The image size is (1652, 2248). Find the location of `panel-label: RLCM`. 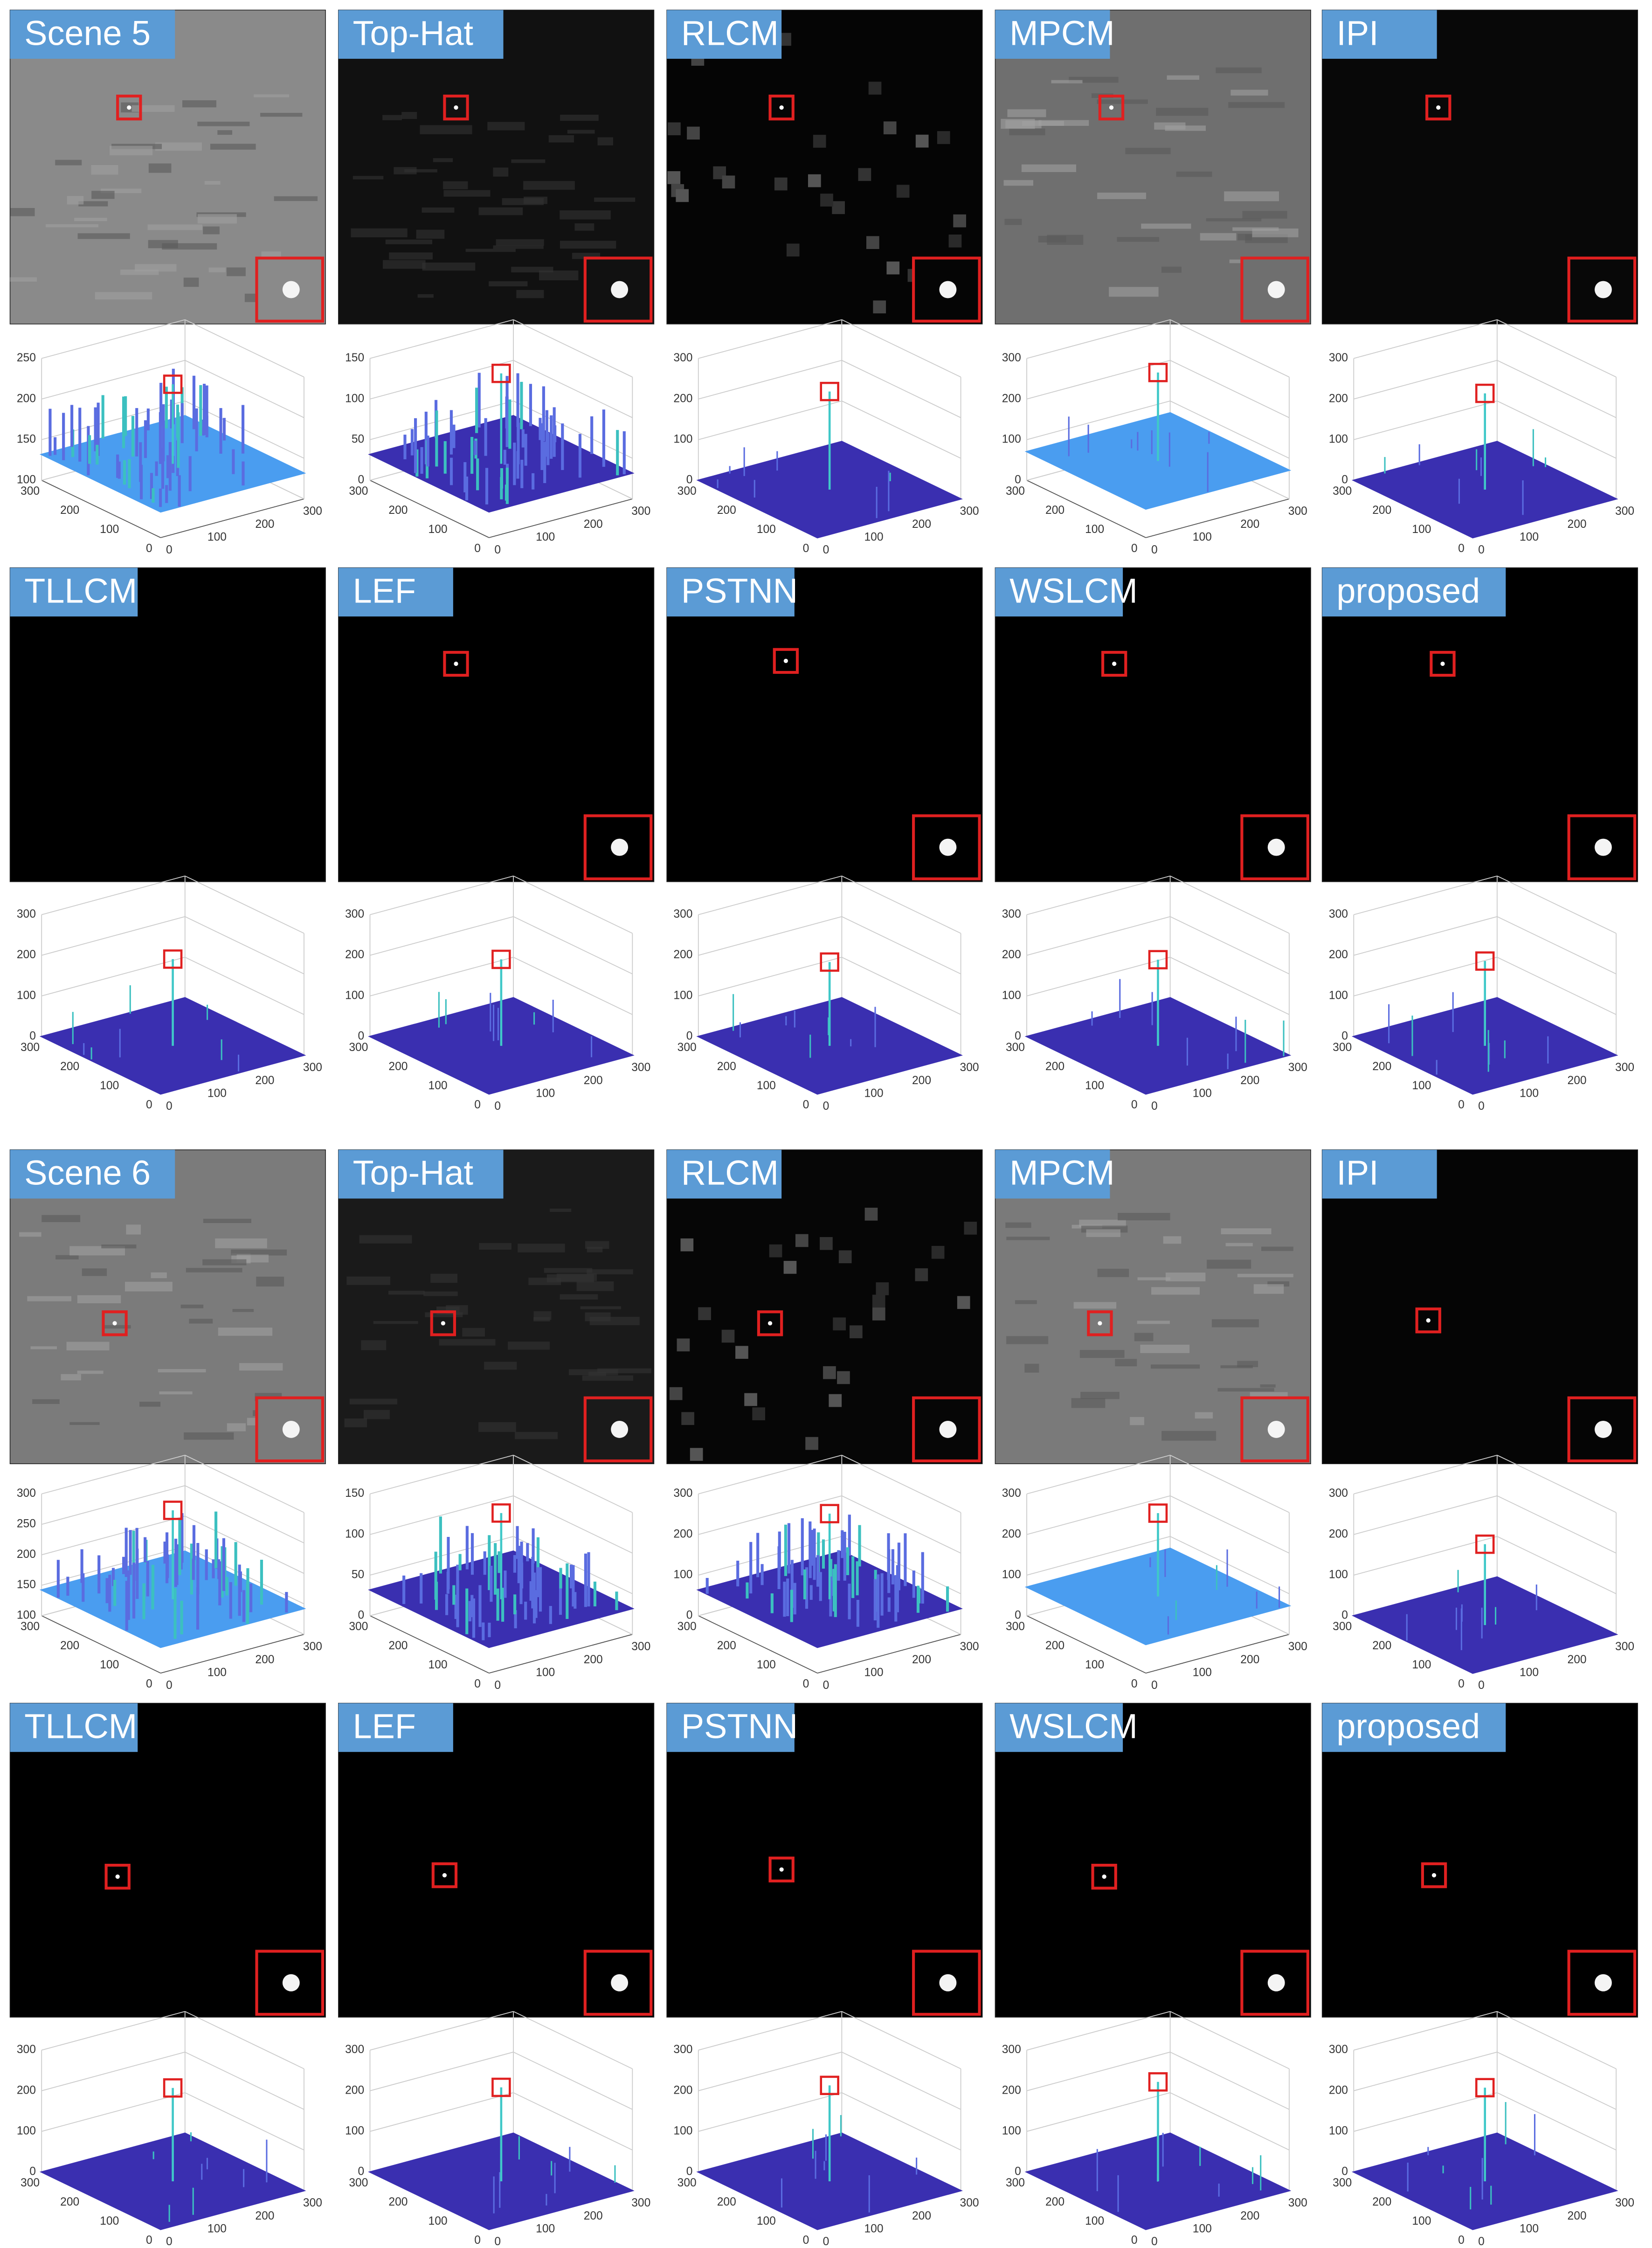

panel-label: RLCM is located at coordinates (730, 33).